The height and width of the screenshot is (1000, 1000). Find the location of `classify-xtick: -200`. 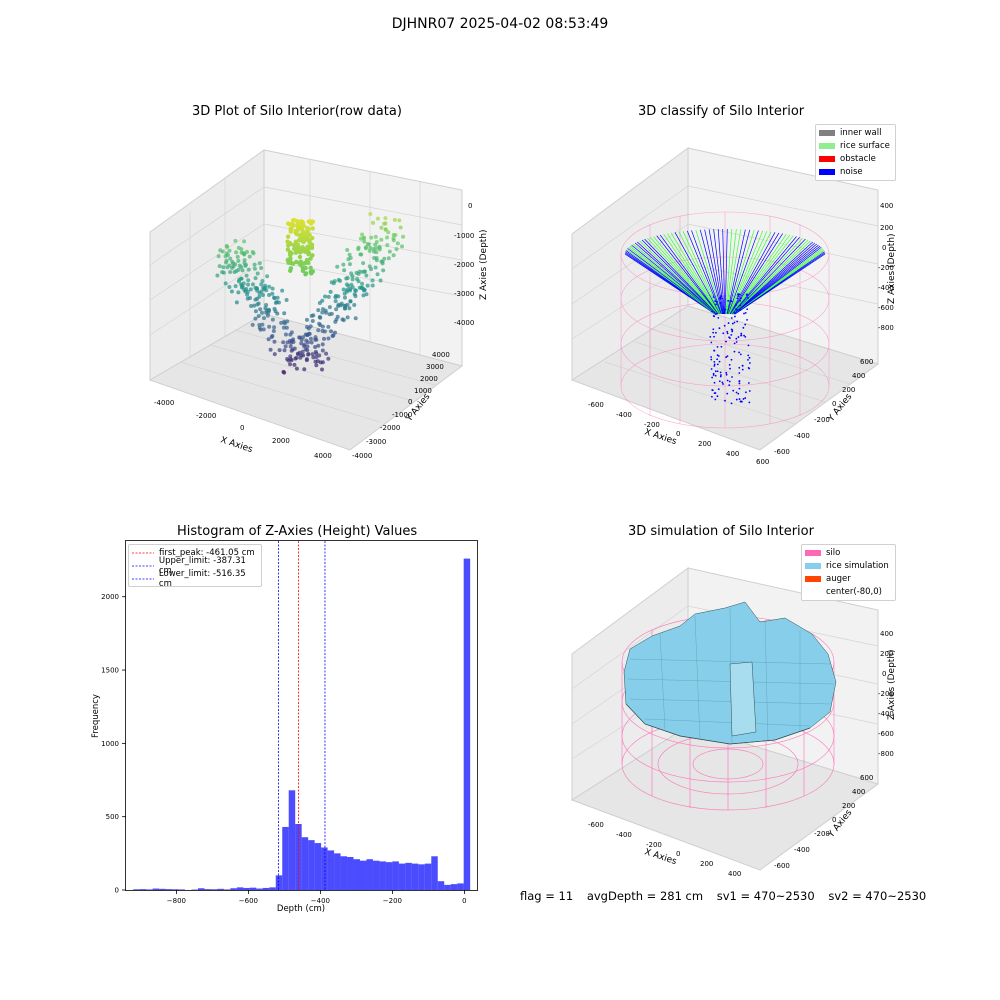

classify-xtick: -200 is located at coordinates (652, 425).